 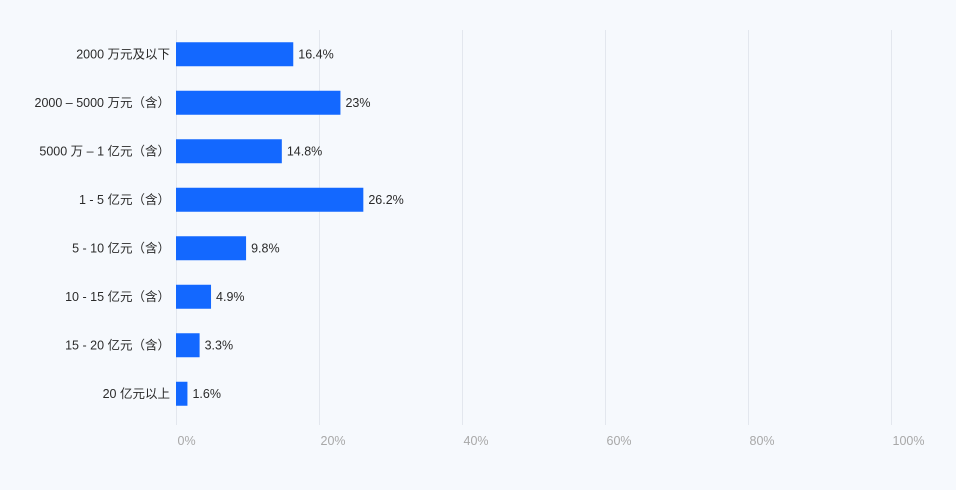 What do you see at coordinates (103, 102) in the screenshot?
I see `category-label: 2000 – 5000 万元（含）` at bounding box center [103, 102].